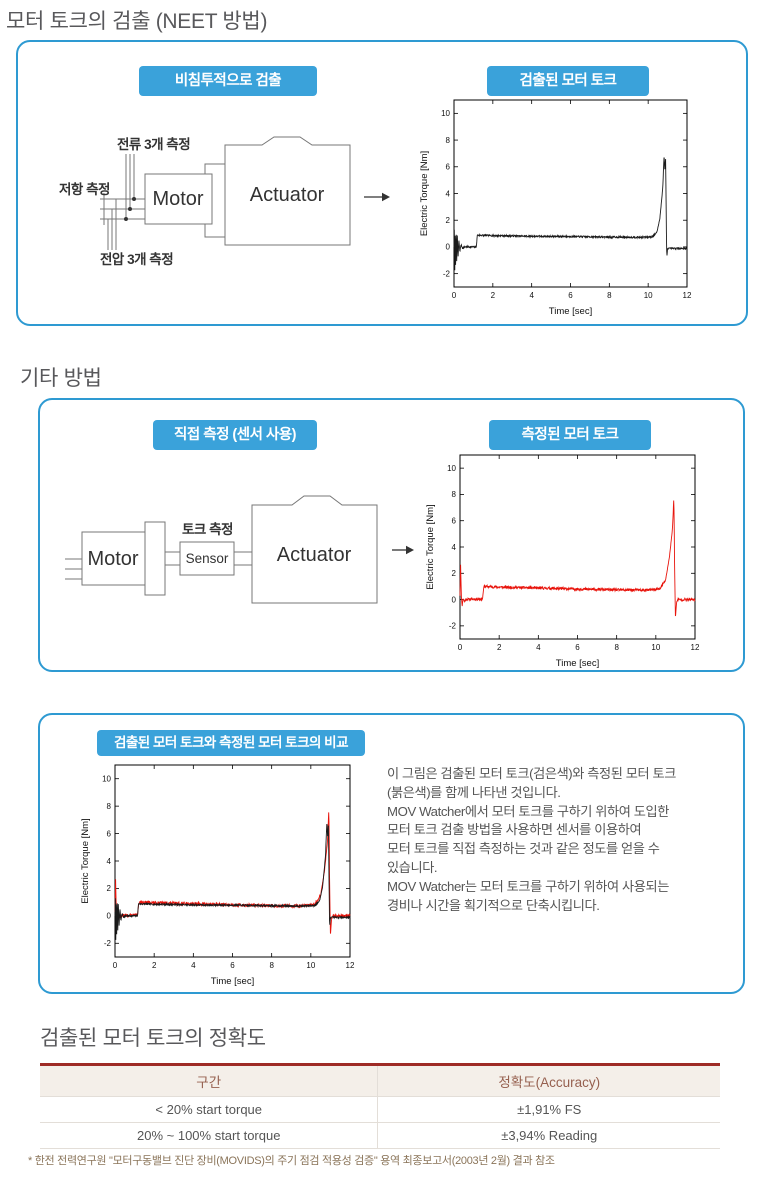  What do you see at coordinates (228, 81) in the screenshot?
I see `badge-noninvasive-detection: 비침투적으로 검출` at bounding box center [228, 81].